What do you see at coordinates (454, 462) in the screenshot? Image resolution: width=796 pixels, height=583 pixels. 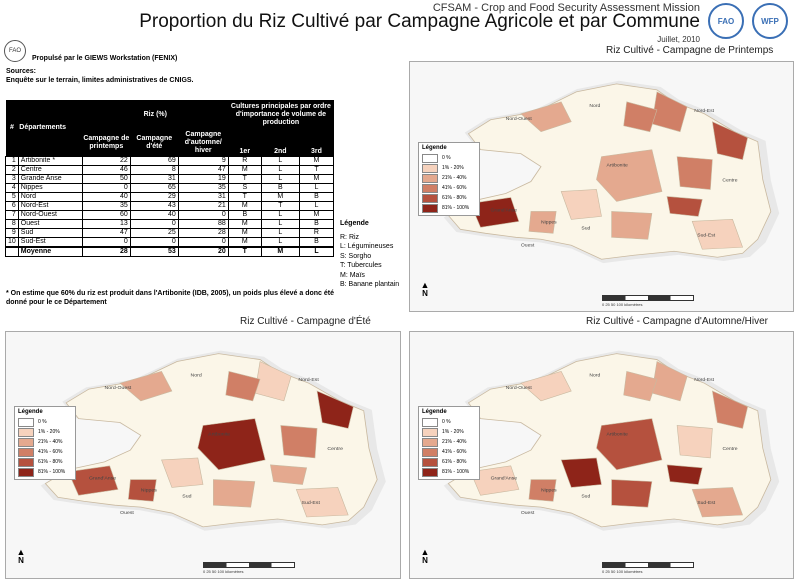 I see `legend-label: 61% - 80%` at bounding box center [454, 462].